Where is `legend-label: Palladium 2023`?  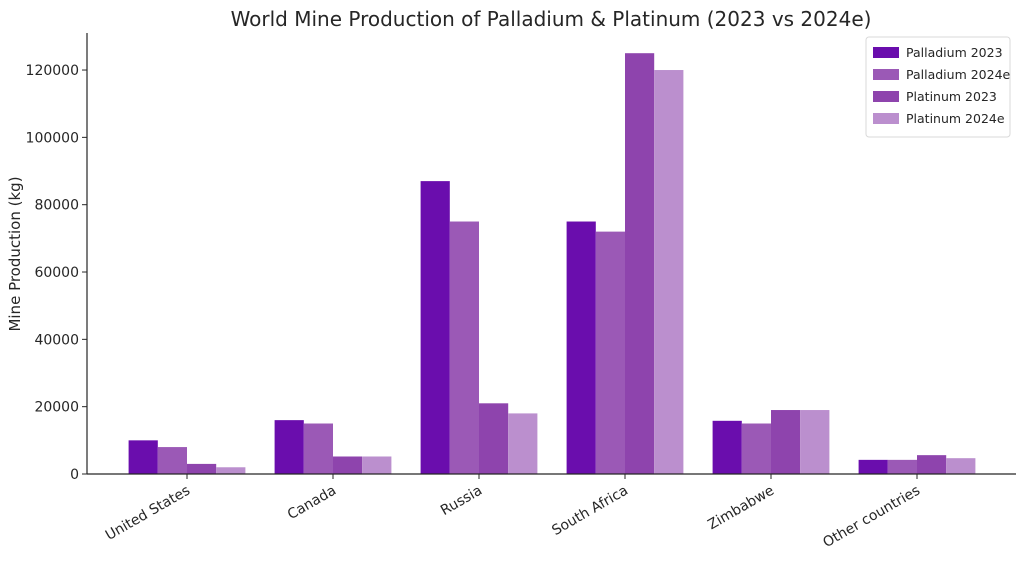 legend-label: Palladium 2023 is located at coordinates (954, 52).